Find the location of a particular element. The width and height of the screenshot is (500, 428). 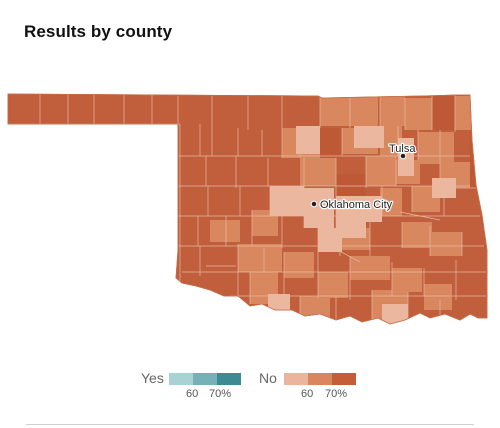

legend-no-tick-60: 60 is located at coordinates (307, 394).